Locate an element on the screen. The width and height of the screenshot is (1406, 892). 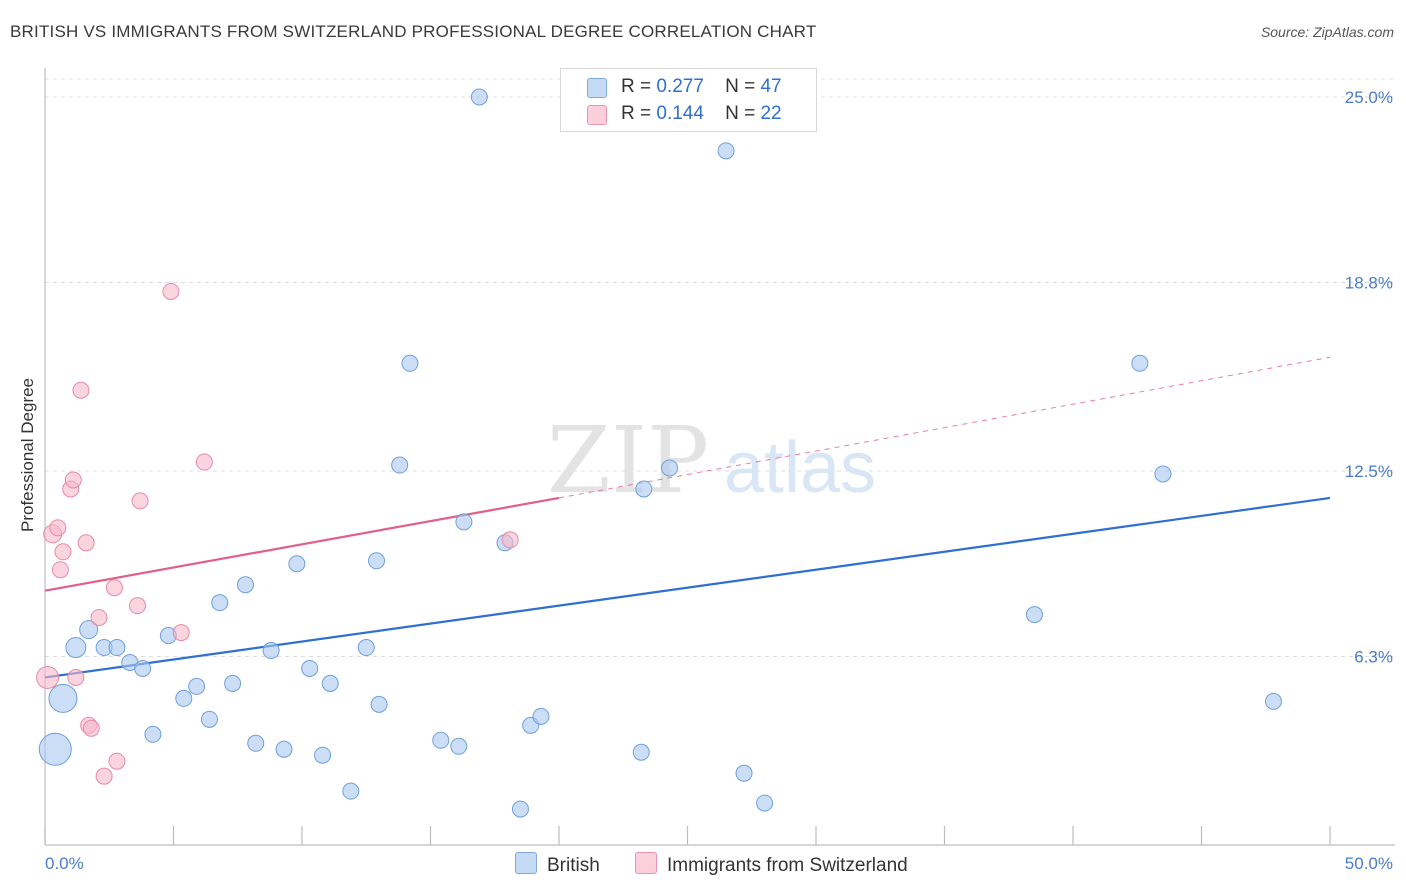
legend-swatch-switzerland is located at coordinates (597, 115).